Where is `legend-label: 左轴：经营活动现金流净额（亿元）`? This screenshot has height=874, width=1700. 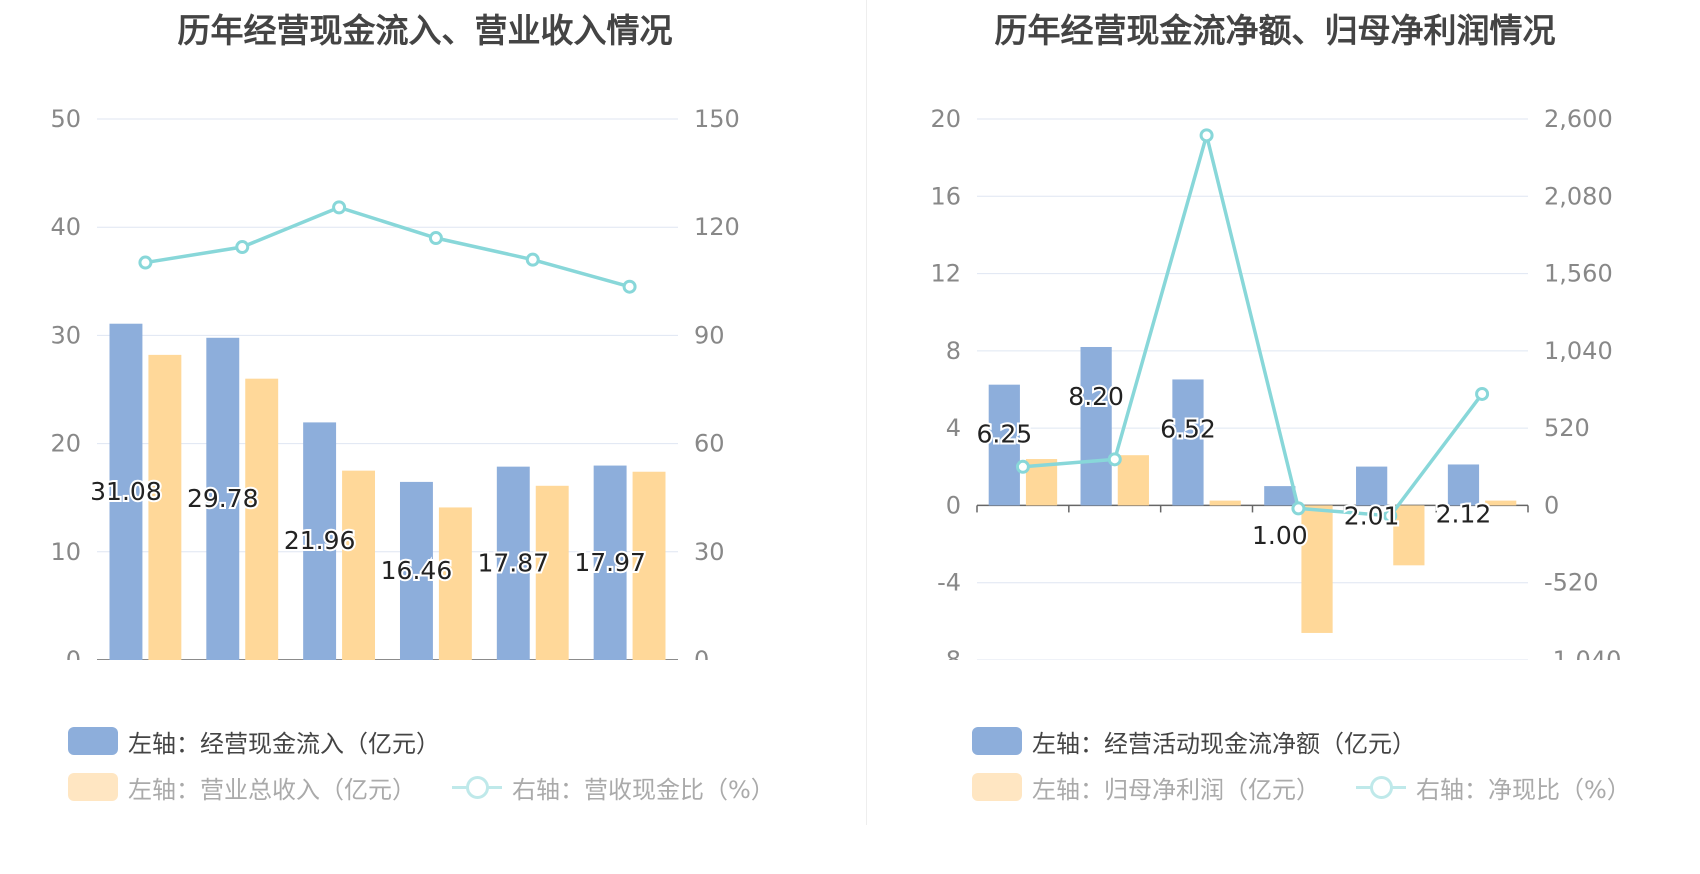 legend-label: 左轴：经营活动现金流净额（亿元） is located at coordinates (1224, 743).